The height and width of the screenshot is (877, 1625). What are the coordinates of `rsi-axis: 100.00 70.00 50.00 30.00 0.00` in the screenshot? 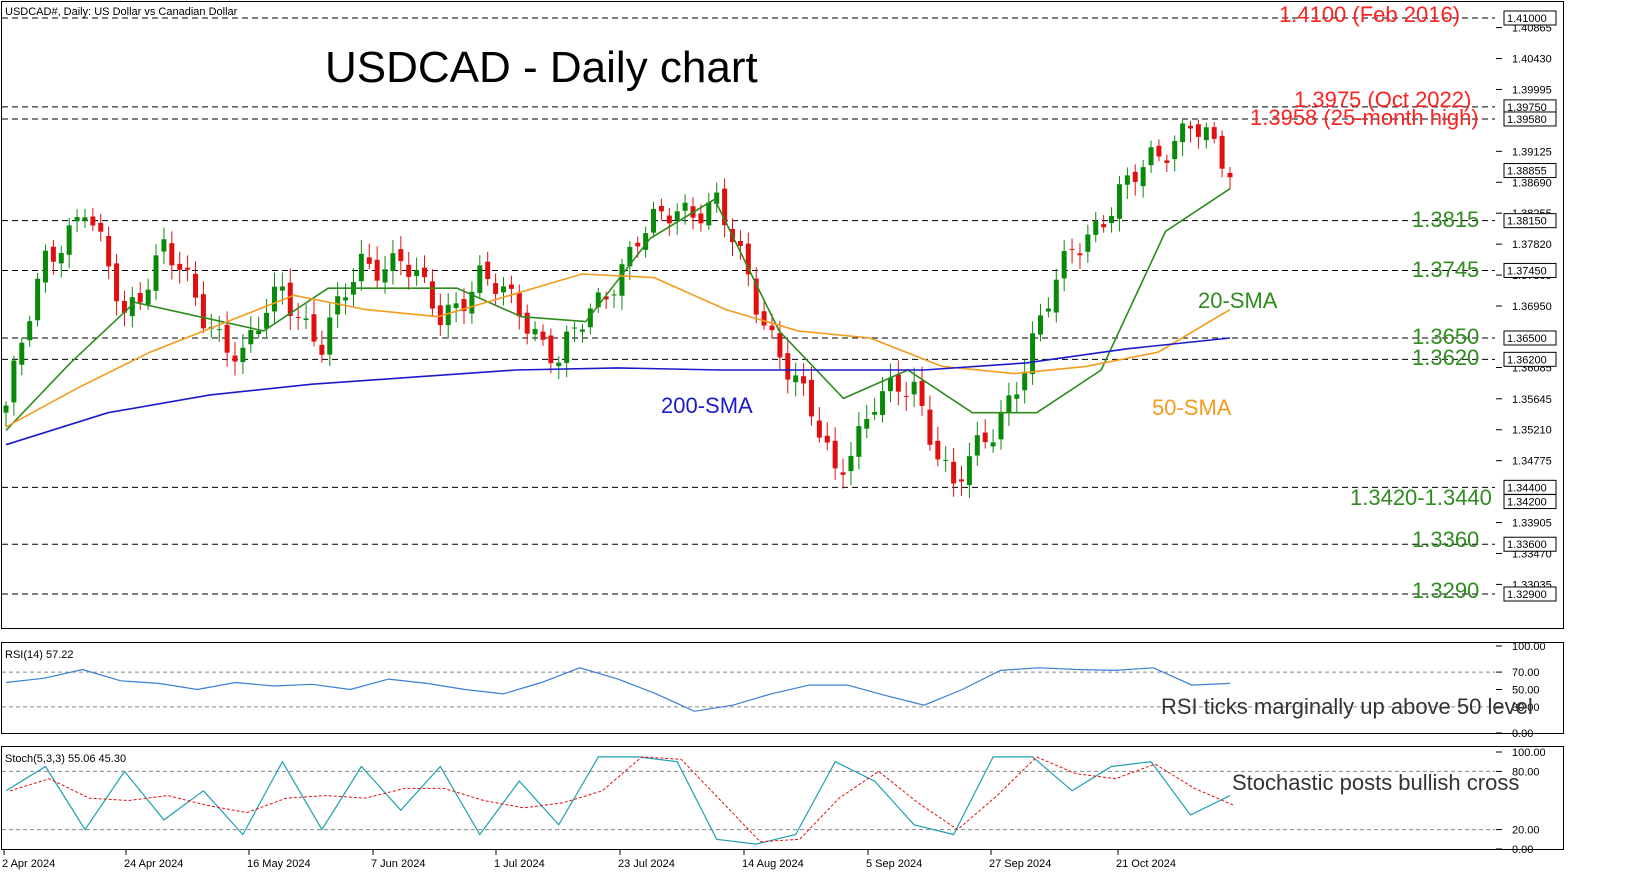 It's located at (774, 690).